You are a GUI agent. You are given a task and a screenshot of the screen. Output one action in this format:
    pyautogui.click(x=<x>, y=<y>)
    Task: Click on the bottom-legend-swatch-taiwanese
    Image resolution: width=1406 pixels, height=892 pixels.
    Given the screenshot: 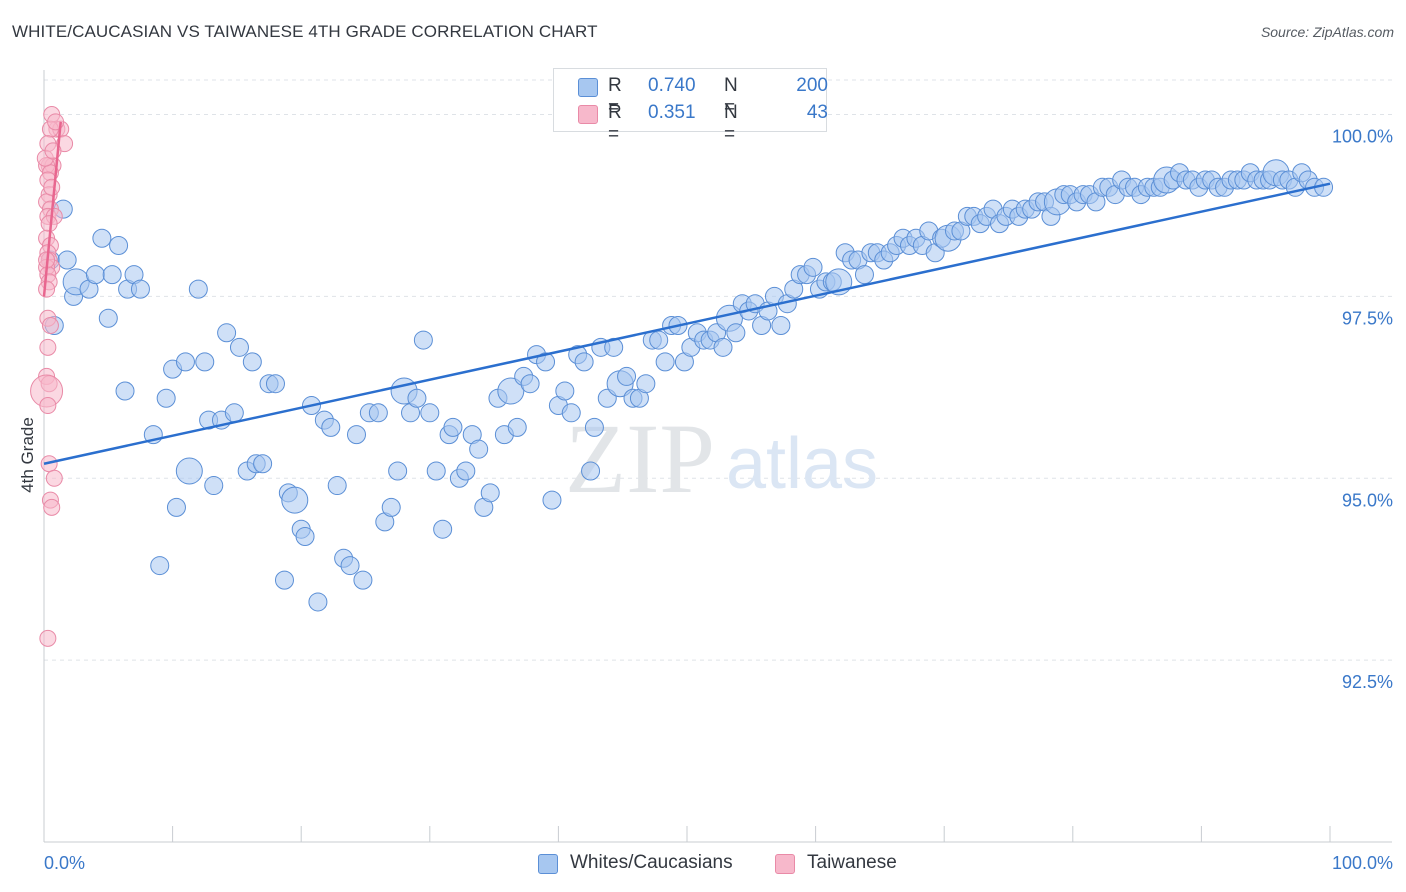 What is the action you would take?
    pyautogui.click(x=785, y=864)
    